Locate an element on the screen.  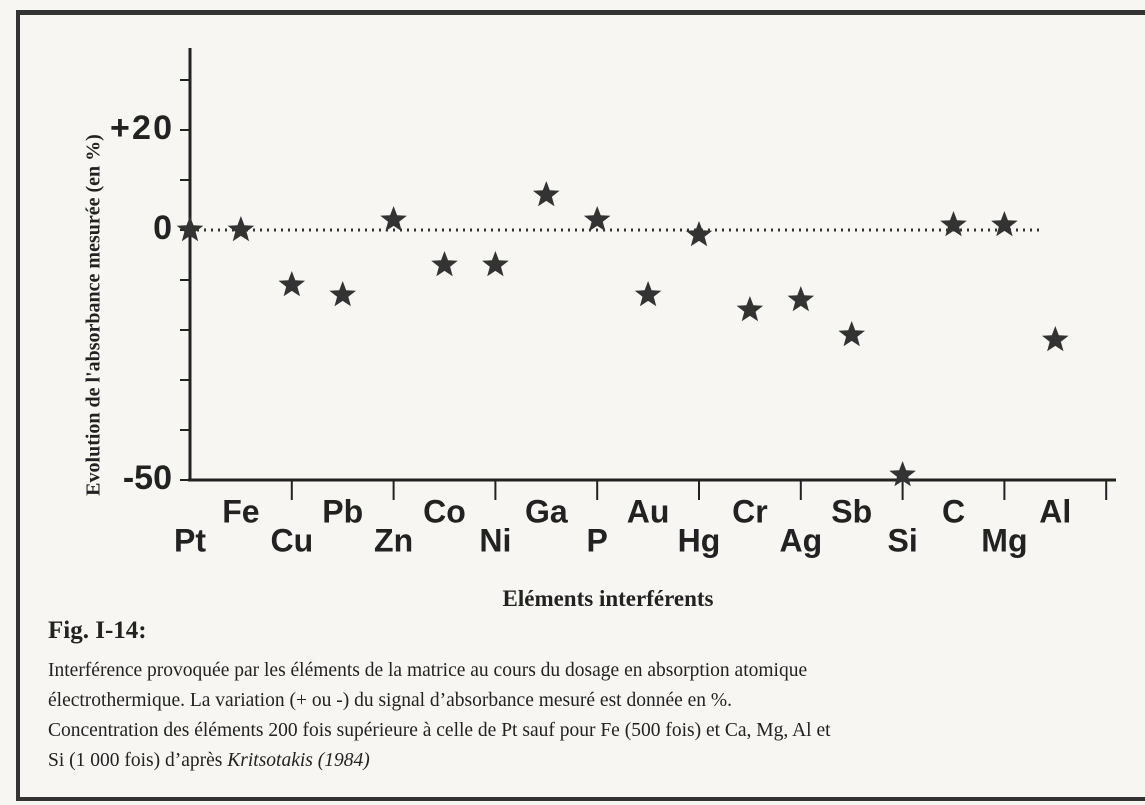
x-tick-label: C is located at coordinates (953, 511).